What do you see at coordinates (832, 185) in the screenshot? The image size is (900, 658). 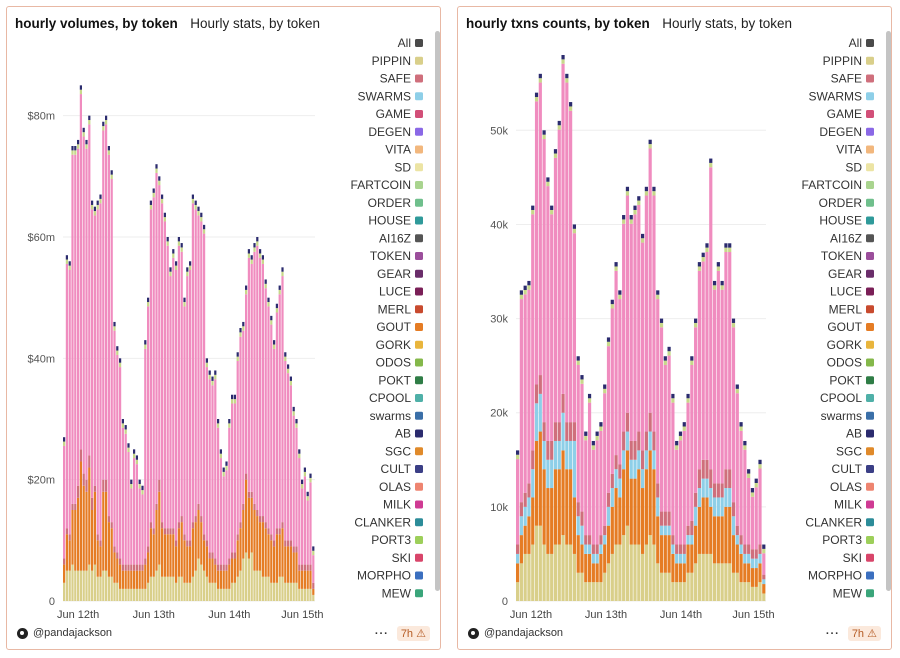 I see `legend-label: FARTCOIN` at bounding box center [832, 185].